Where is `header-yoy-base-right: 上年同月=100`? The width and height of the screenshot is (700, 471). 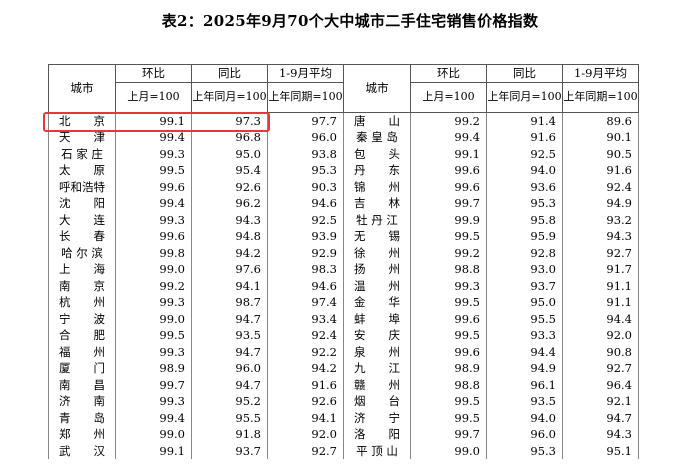 header-yoy-base-right: 上年同月=100 is located at coordinates (524, 97).